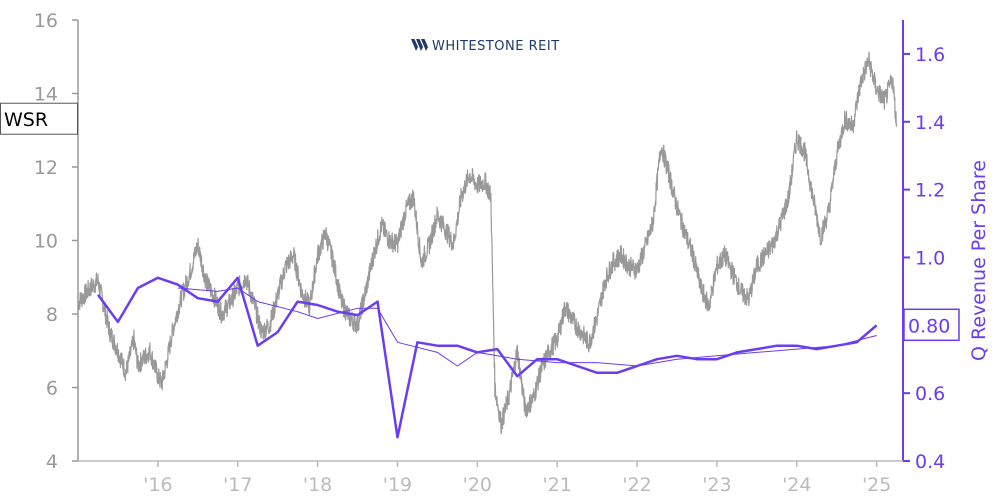 The height and width of the screenshot is (500, 1000). What do you see at coordinates (556, 485) in the screenshot?
I see `x-tick-label: '21` at bounding box center [556, 485].